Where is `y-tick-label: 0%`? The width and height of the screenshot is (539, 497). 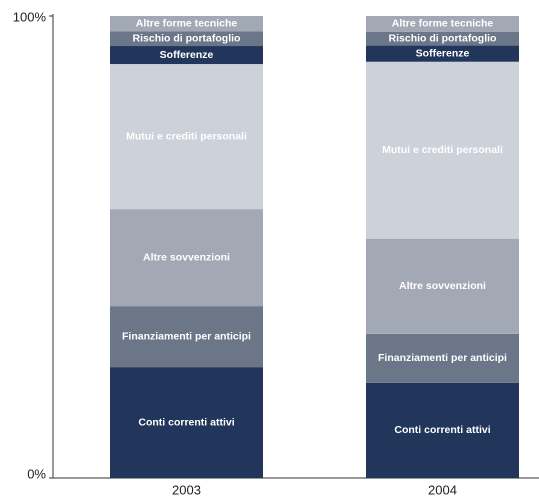
y-tick-label: 0% is located at coordinates (36, 473).